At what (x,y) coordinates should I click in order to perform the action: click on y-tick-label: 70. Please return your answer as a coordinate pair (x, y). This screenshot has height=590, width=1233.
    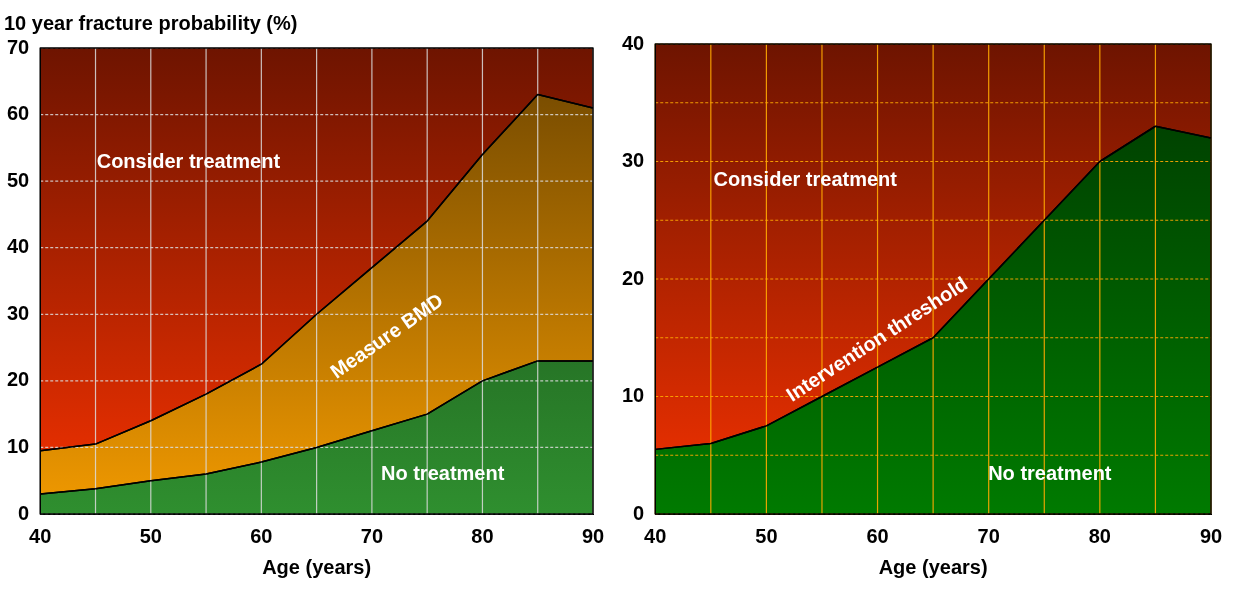
    Looking at the image, I should click on (18, 46).